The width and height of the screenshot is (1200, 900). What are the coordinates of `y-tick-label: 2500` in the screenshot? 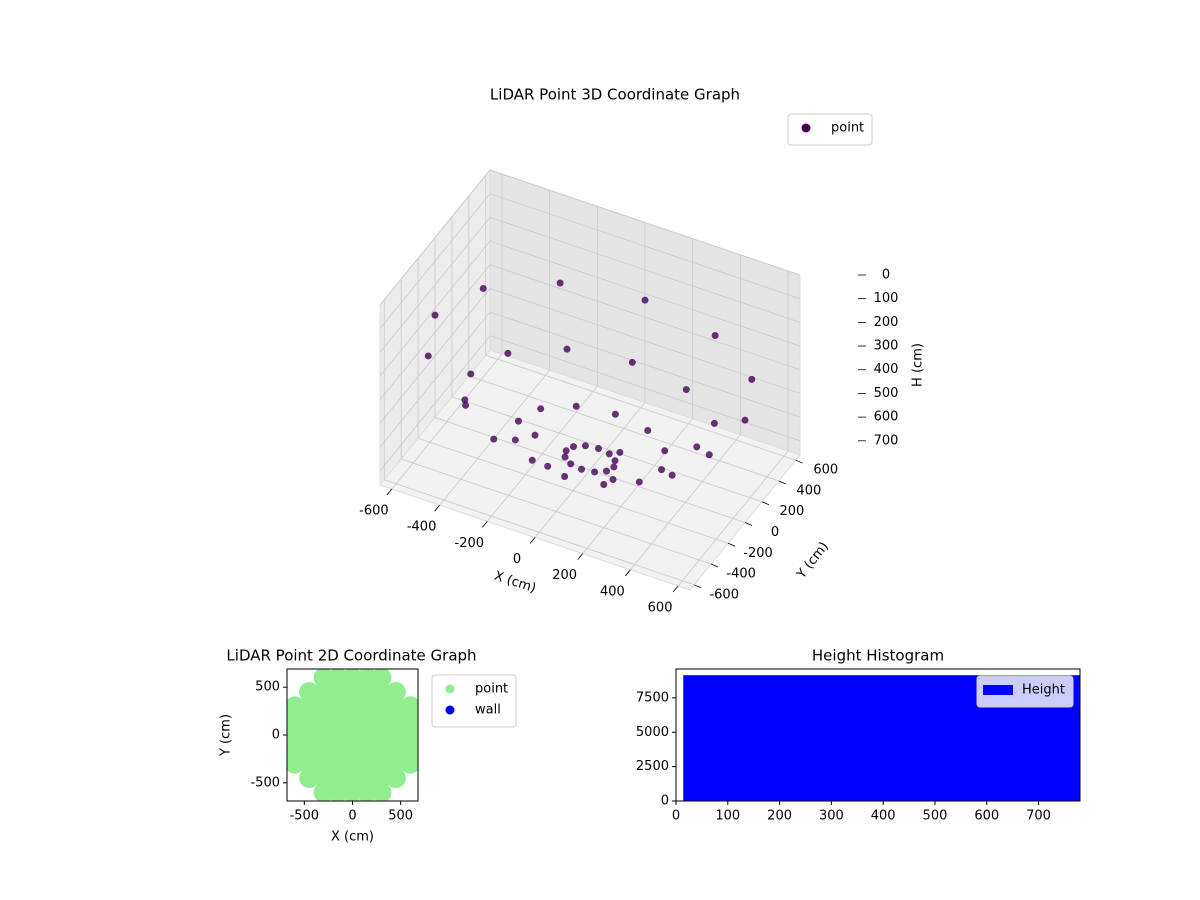 It's located at (652, 766).